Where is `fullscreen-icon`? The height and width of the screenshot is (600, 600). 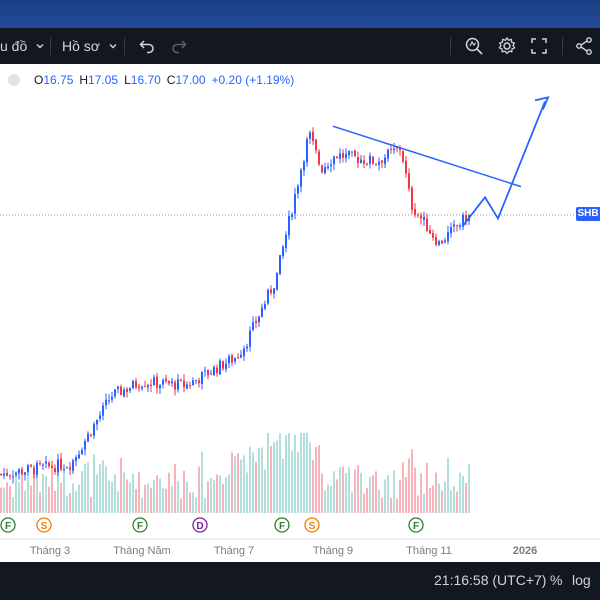 fullscreen-icon is located at coordinates (539, 46).